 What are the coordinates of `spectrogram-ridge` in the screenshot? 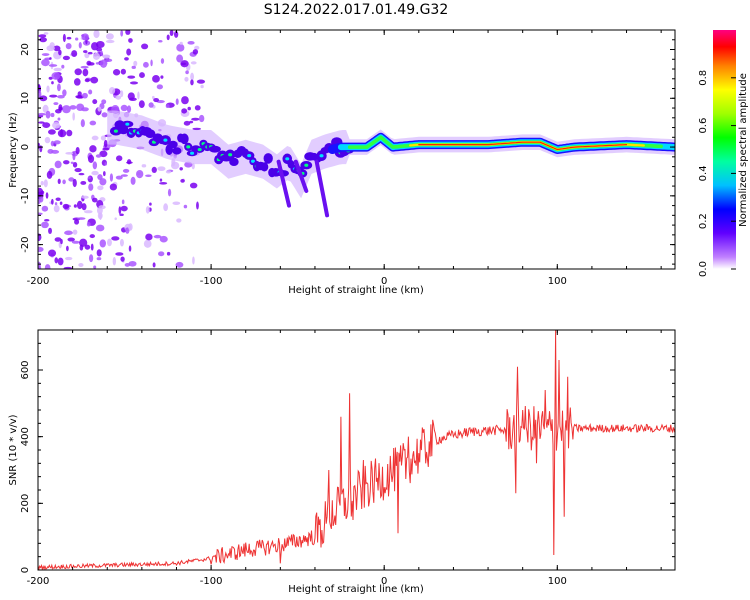 It's located at (391, 164).